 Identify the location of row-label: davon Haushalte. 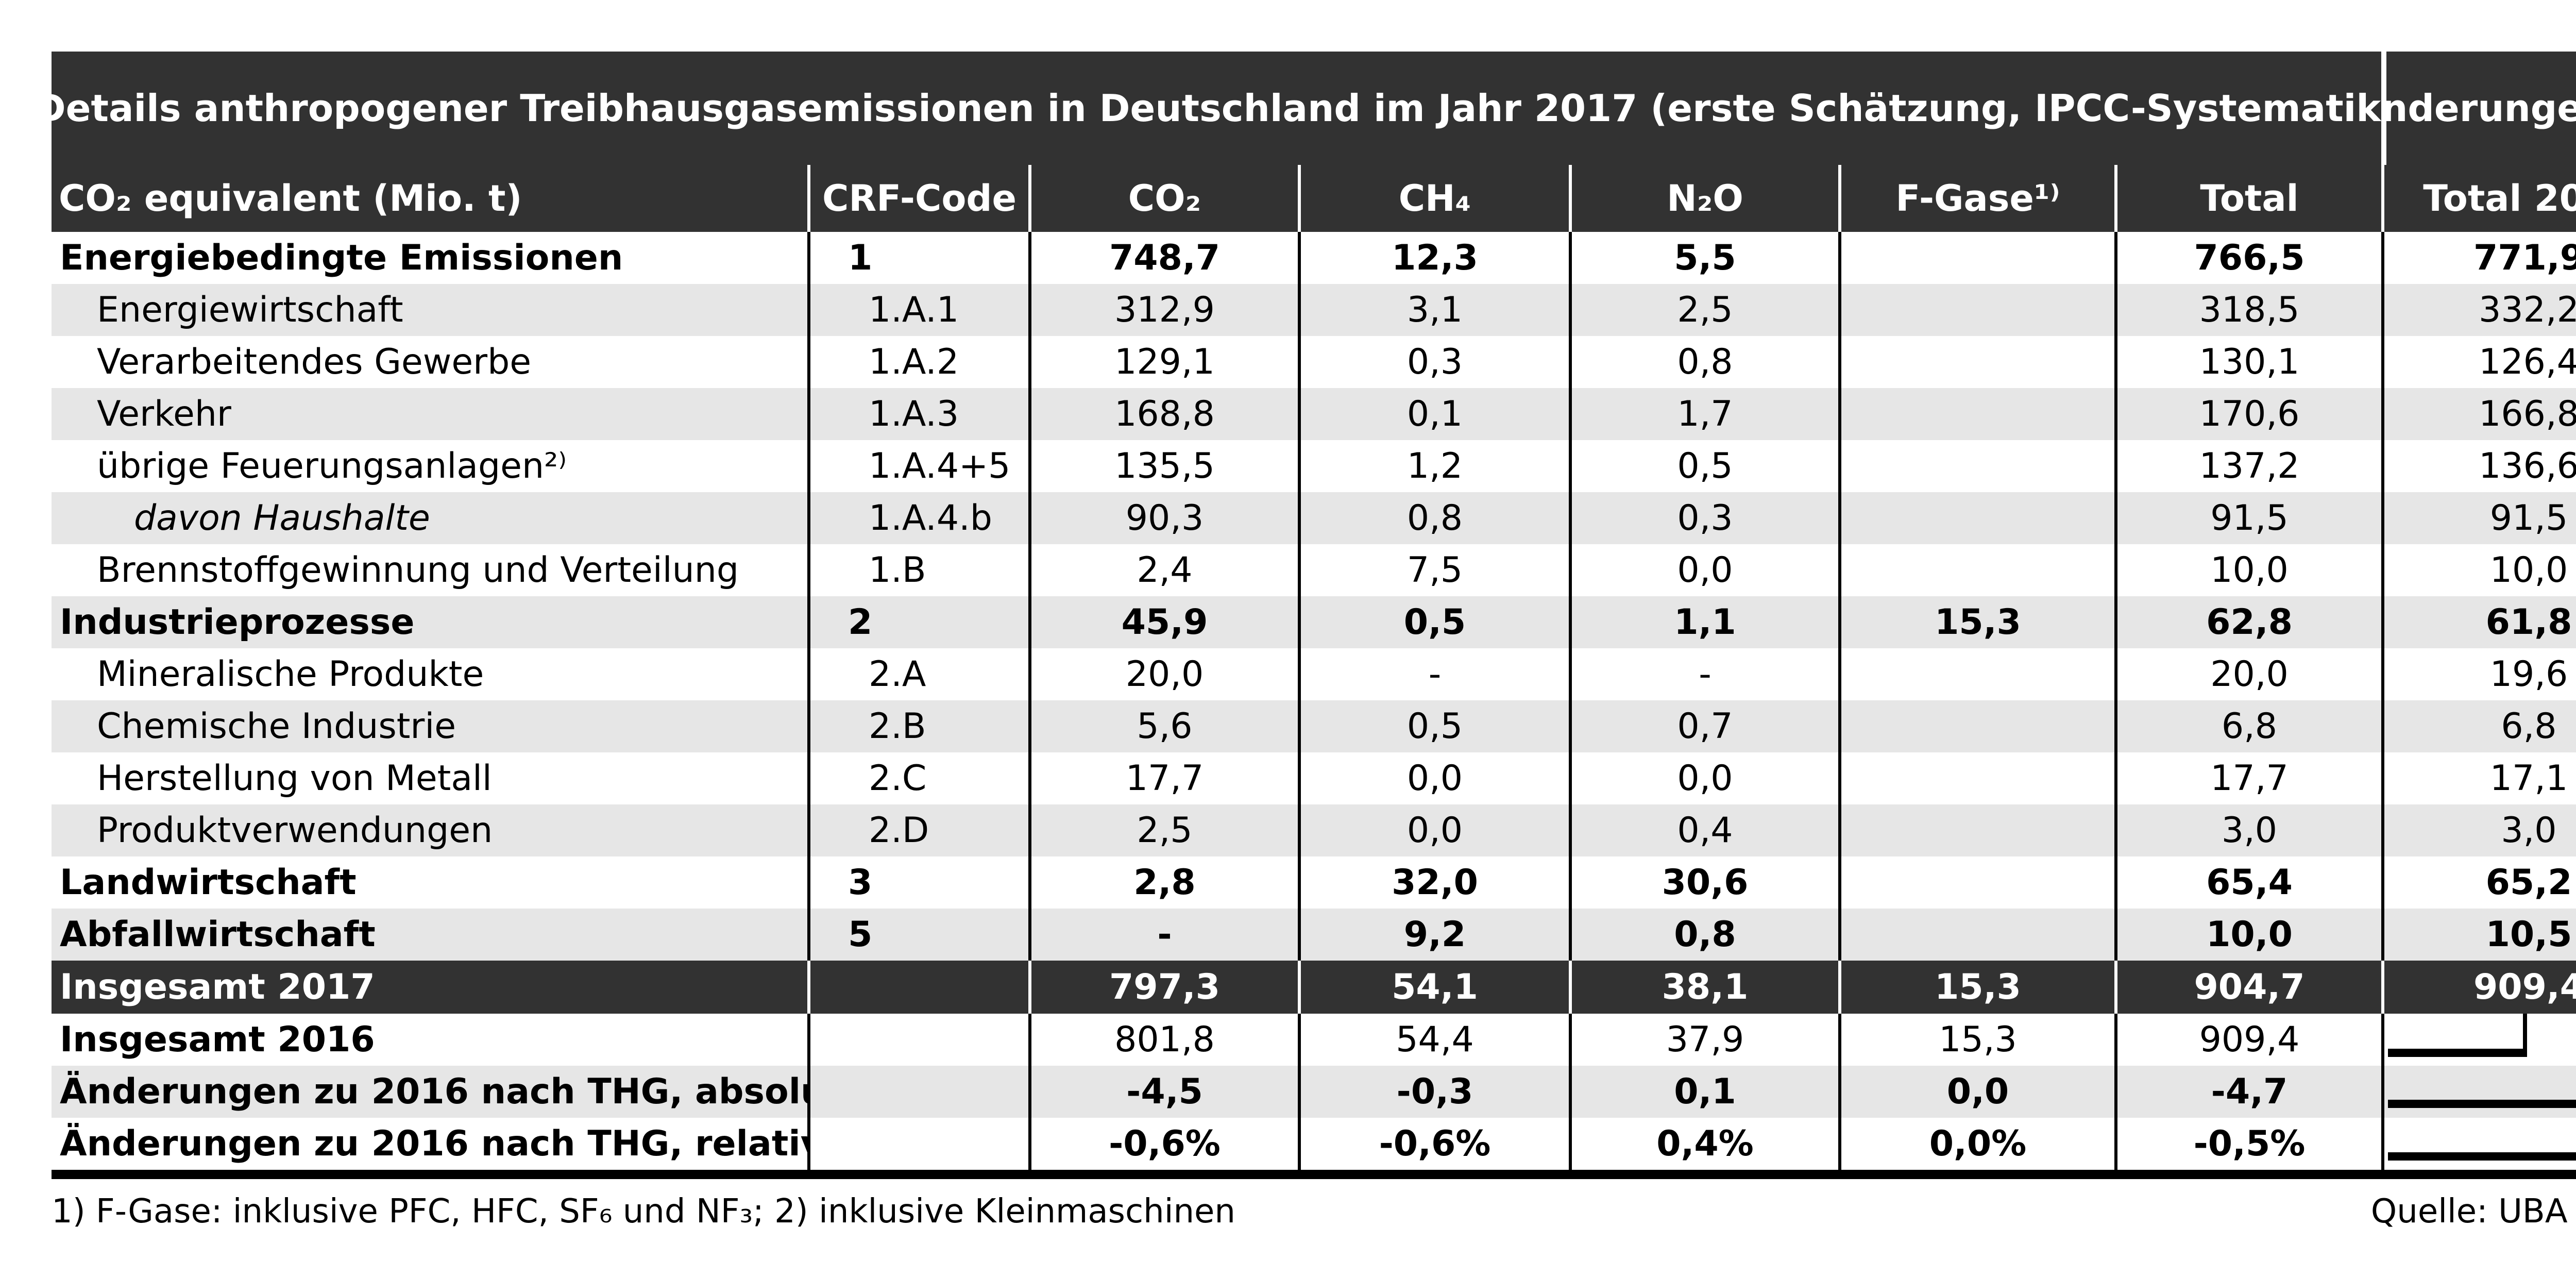
(282, 518).